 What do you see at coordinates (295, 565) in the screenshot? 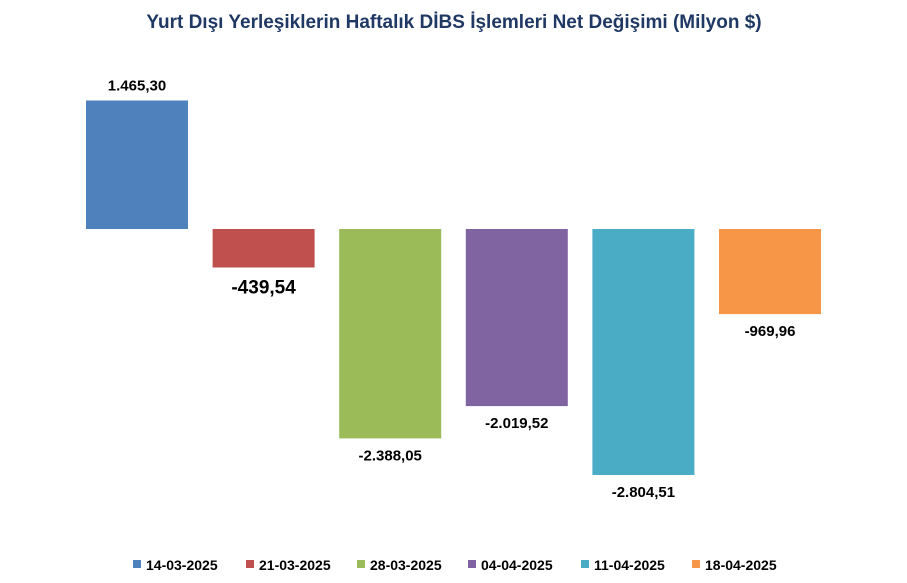
I see `legend-label-21-03-2025: 21-03-2025` at bounding box center [295, 565].